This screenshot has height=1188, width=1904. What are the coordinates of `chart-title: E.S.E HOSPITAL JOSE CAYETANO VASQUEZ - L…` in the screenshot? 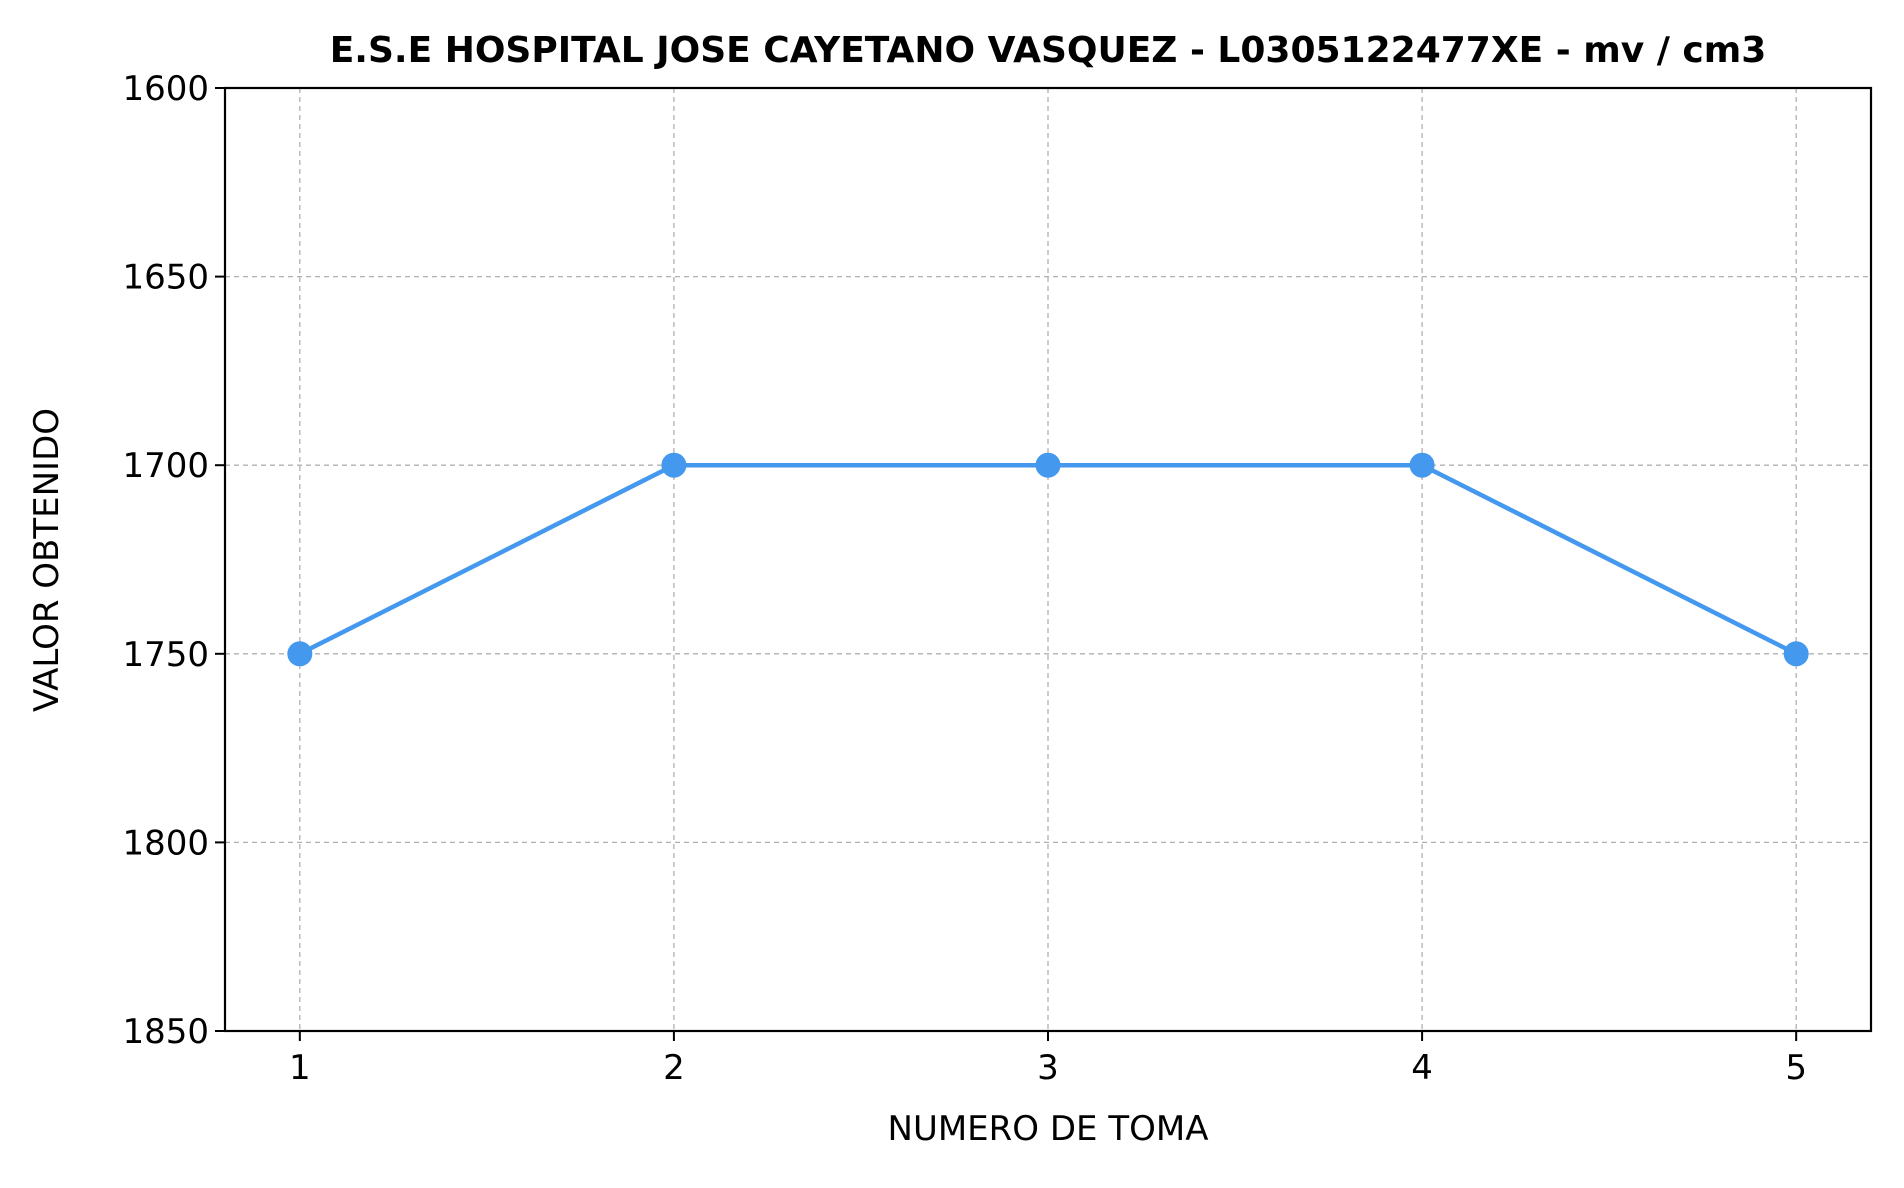 It's located at (1048, 50).